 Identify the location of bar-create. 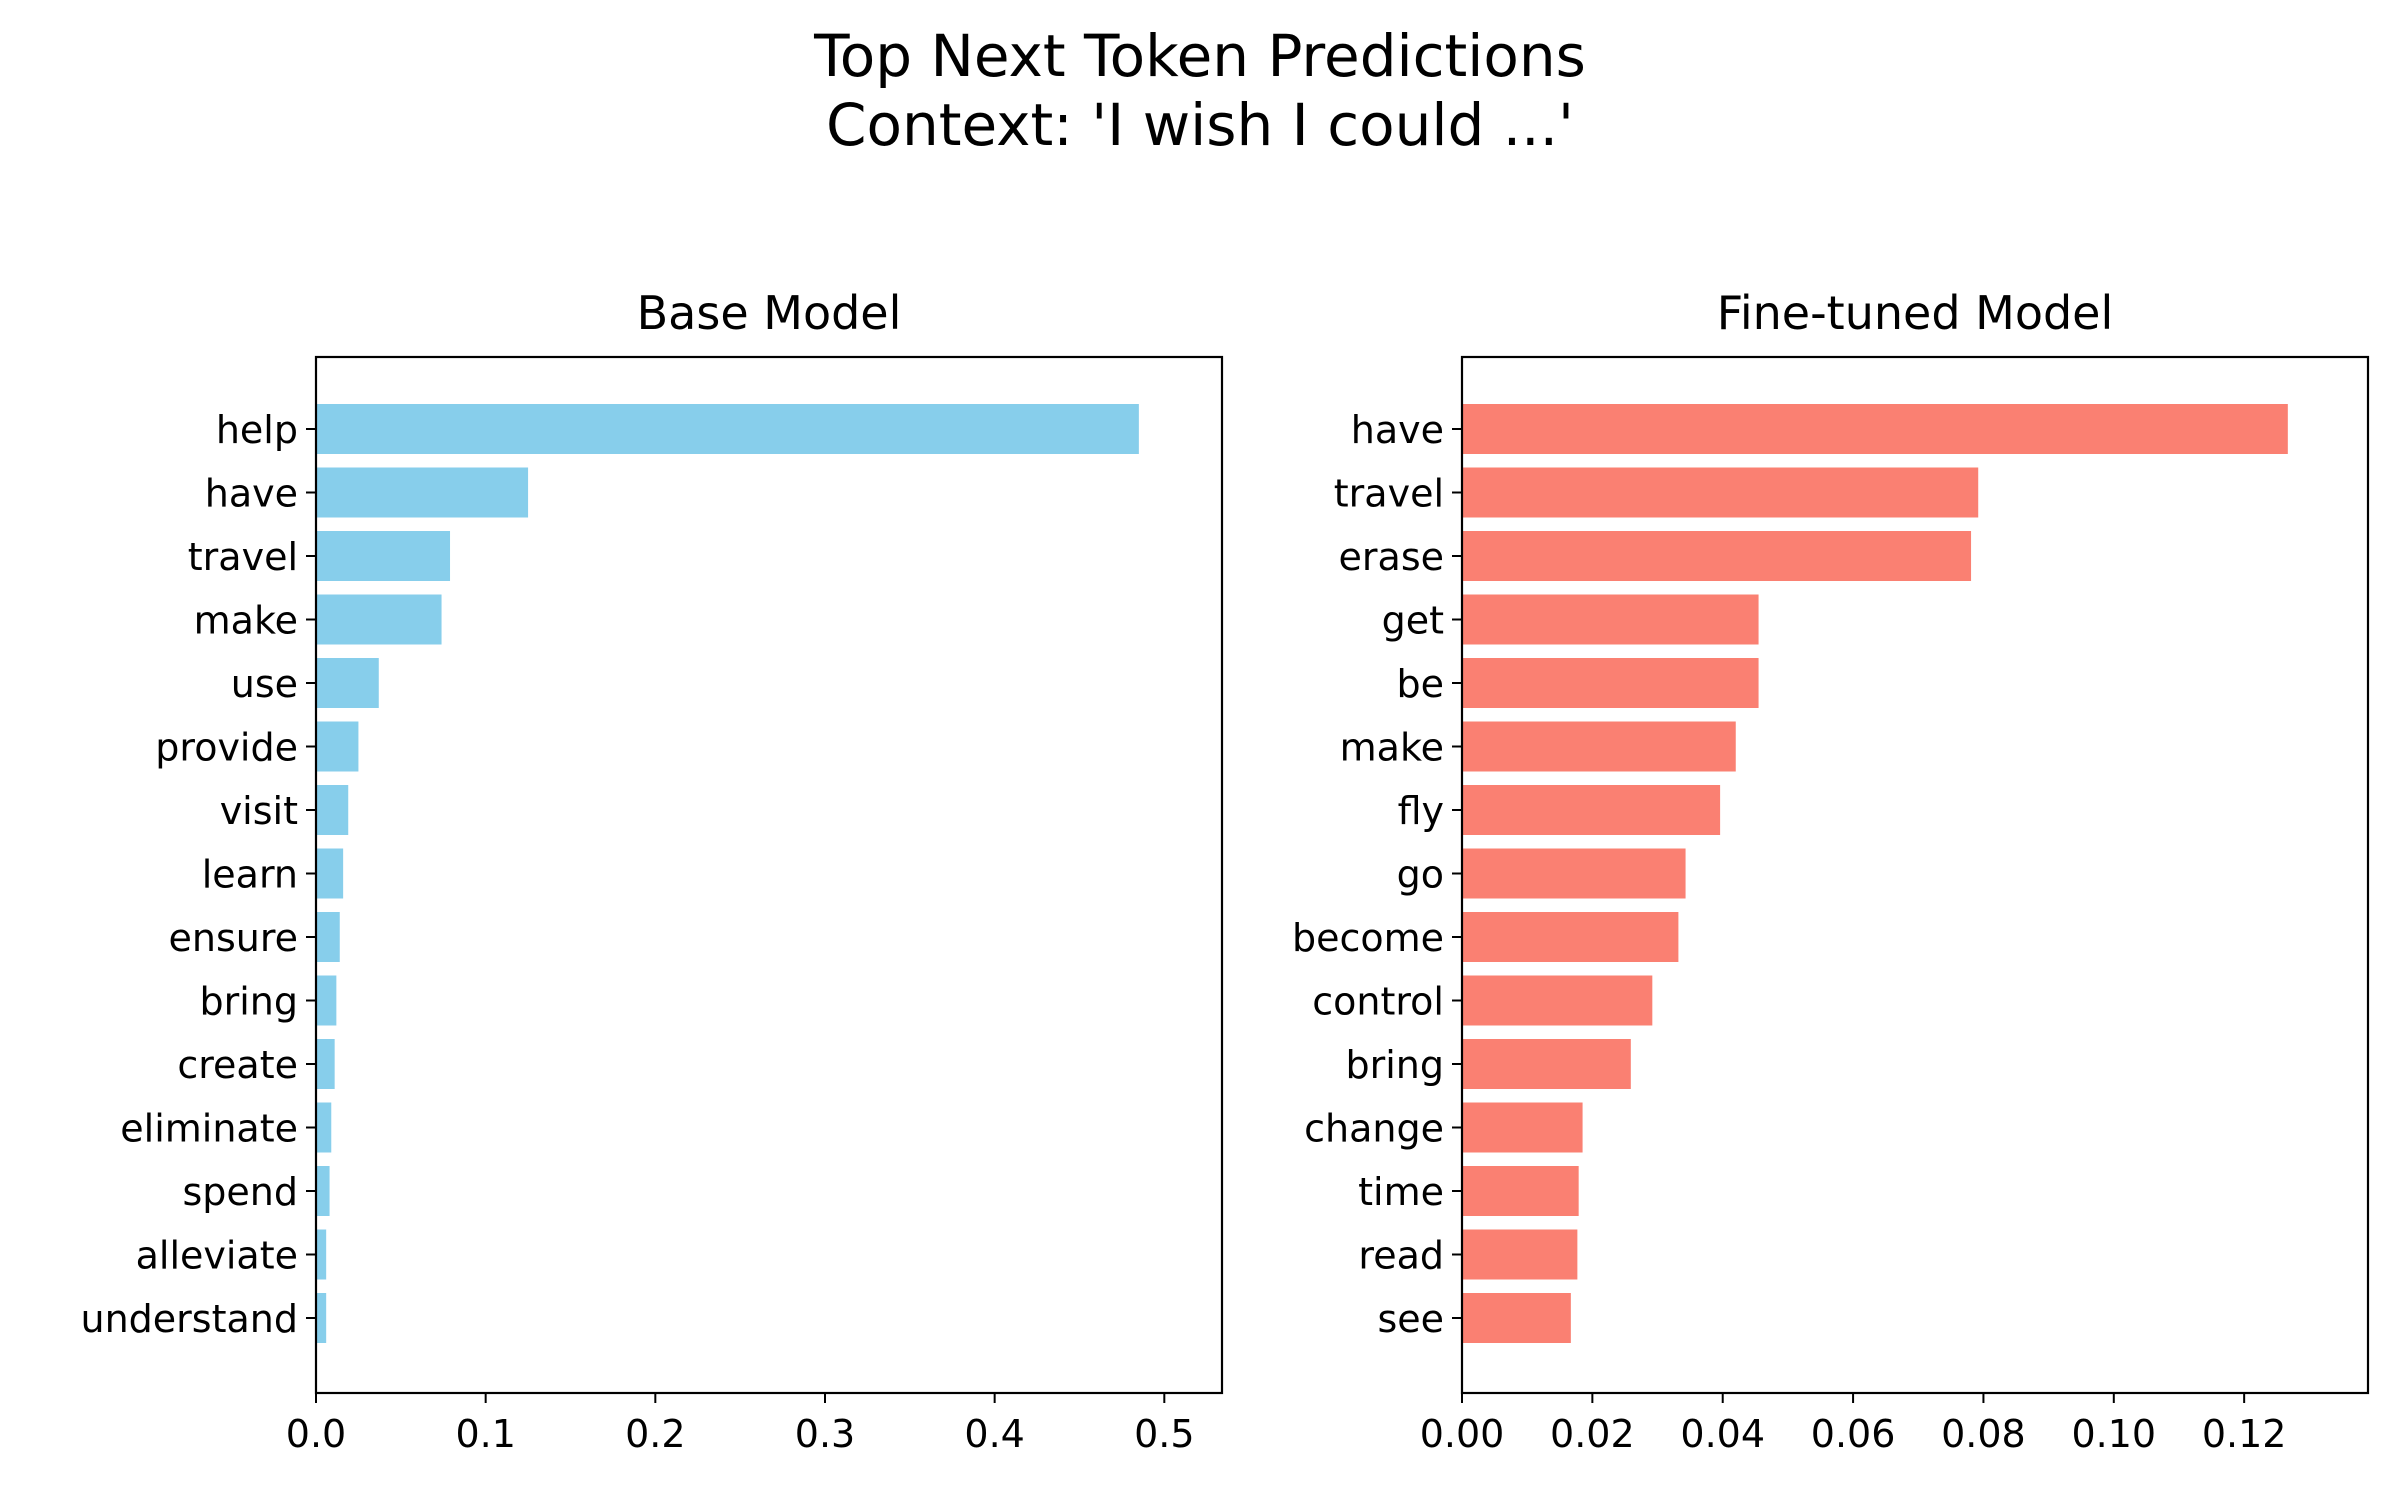
(325, 1064).